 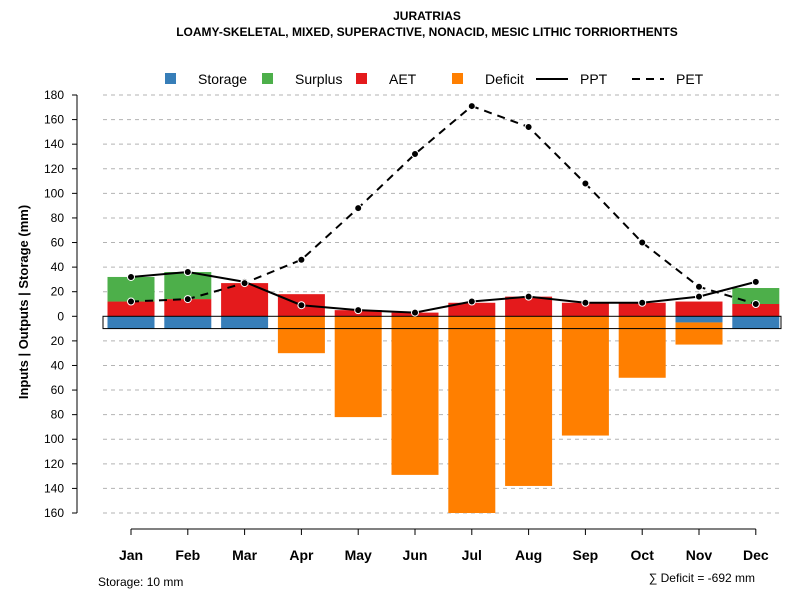 What do you see at coordinates (472, 555) in the screenshot?
I see `x-tick-label: Jul` at bounding box center [472, 555].